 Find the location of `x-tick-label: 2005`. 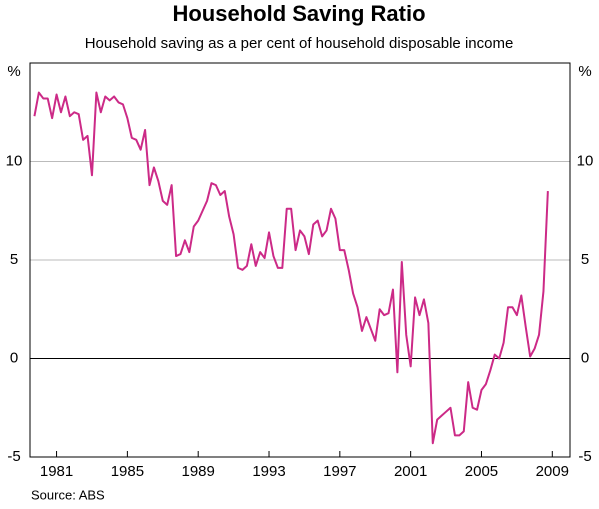

x-tick-label: 2005 is located at coordinates (481, 471).